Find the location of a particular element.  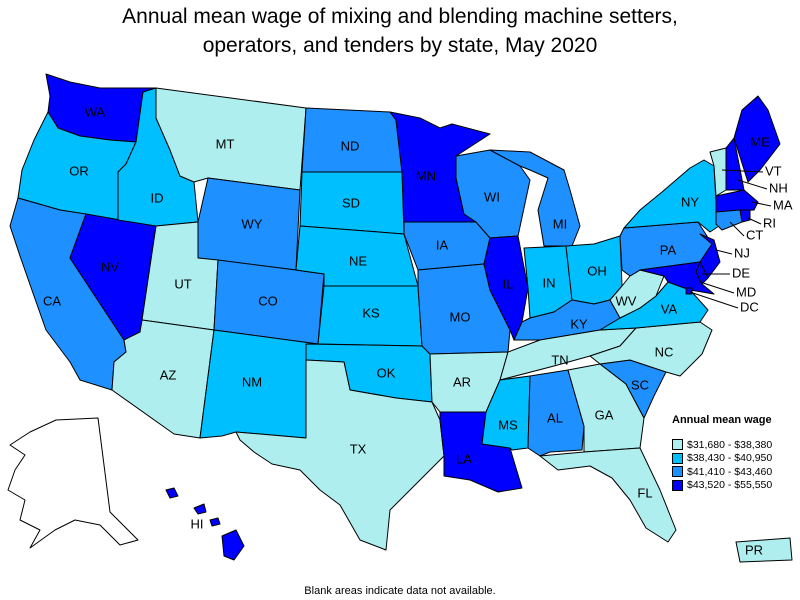

legend-item-4: $43,520 - $55,550 is located at coordinates (735, 486).